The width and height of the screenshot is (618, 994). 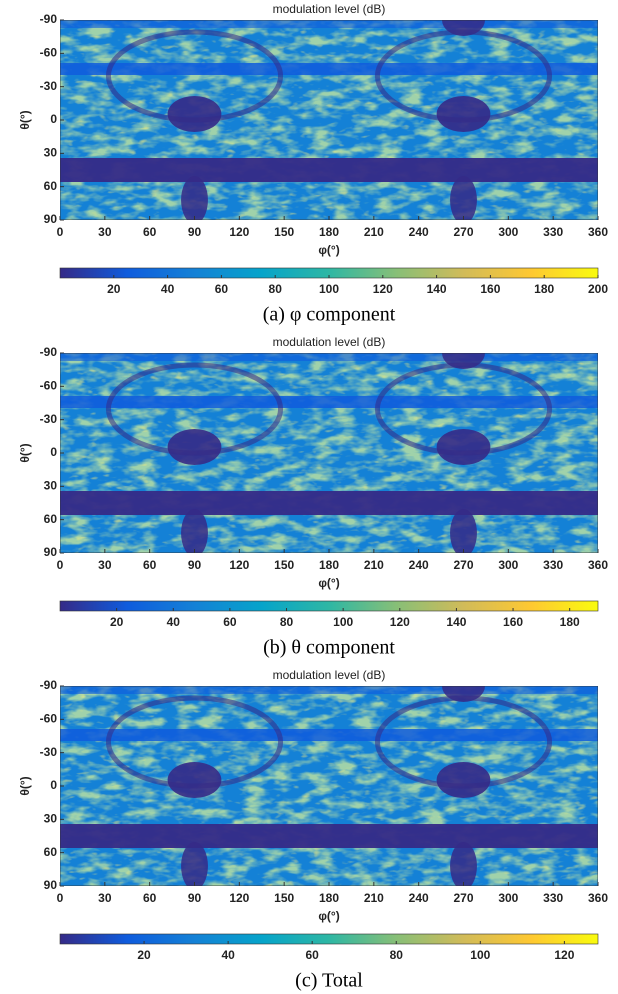 What do you see at coordinates (329, 981) in the screenshot?
I see `caption: (c) Total` at bounding box center [329, 981].